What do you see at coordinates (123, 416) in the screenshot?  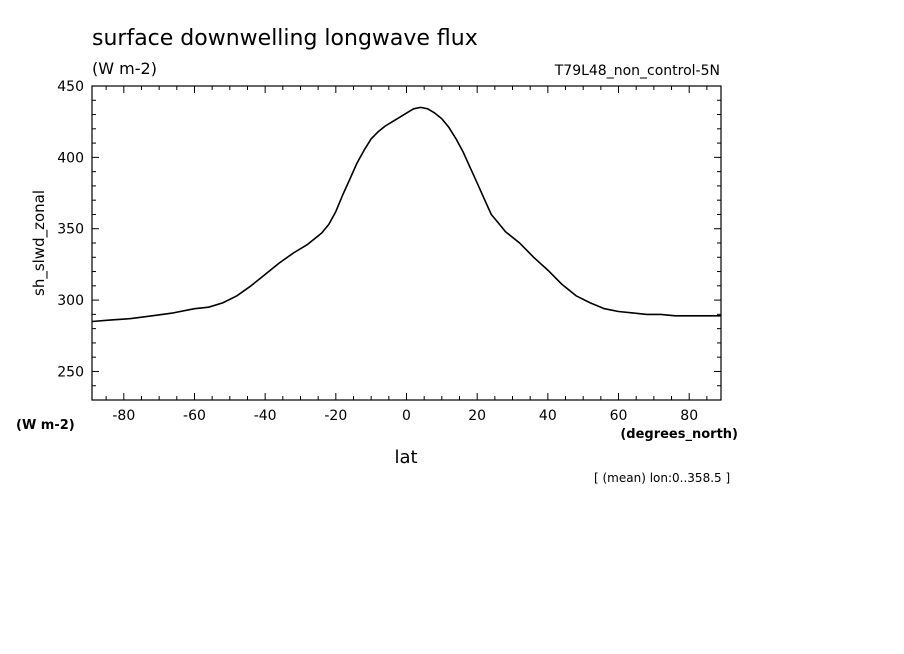 I see `x-tick-label: -80` at bounding box center [123, 416].